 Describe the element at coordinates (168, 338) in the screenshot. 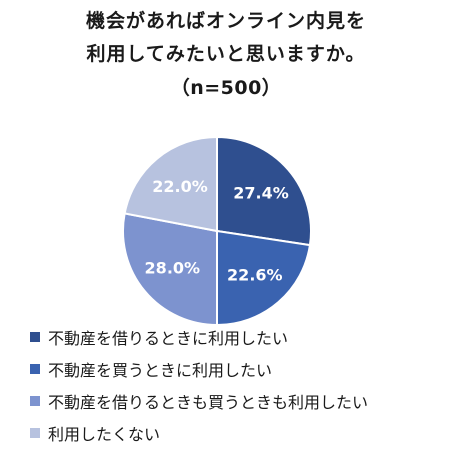

I see `legend-label-1: 不動産を借りるときに利用したい` at that location.